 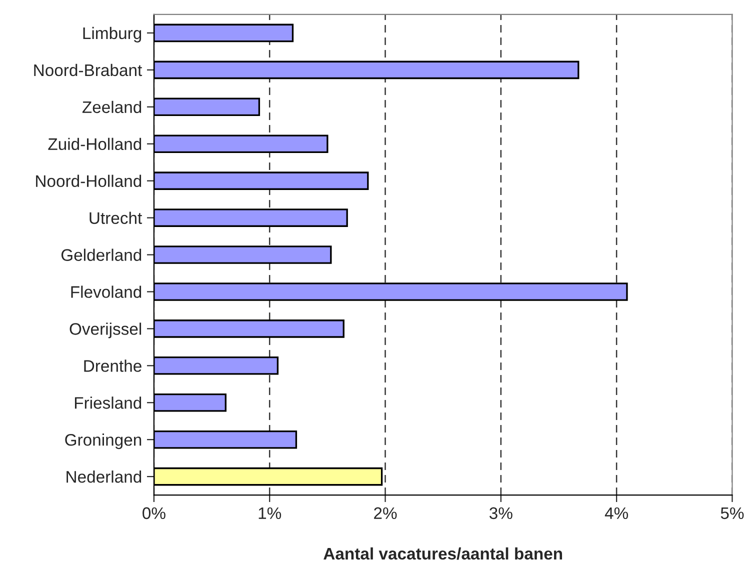 I want to click on y-tick-label: Flevoland, so click(x=106, y=292).